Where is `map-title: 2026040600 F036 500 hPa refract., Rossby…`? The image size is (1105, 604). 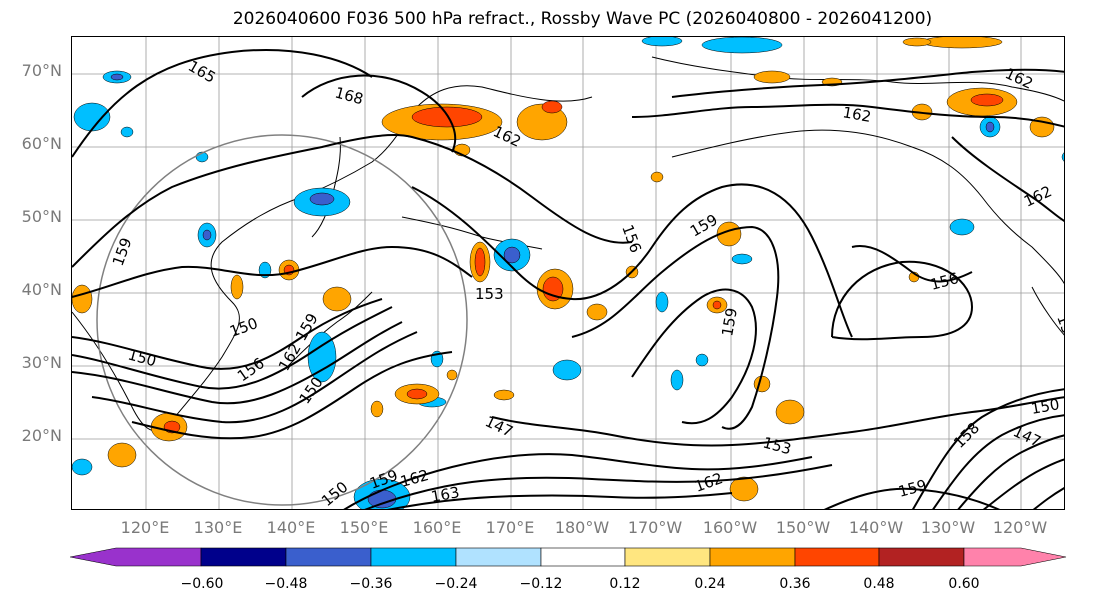 map-title: 2026040600 F036 500 hPa refract., Rossby… is located at coordinates (582, 19).